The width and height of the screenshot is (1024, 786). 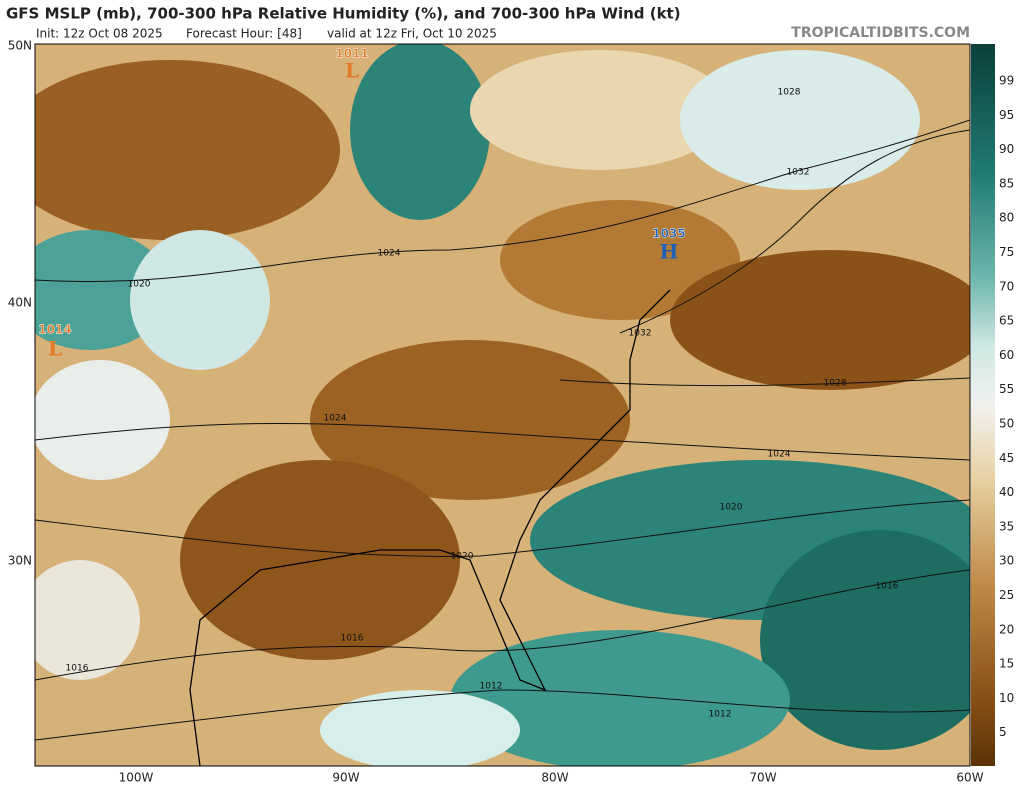 What do you see at coordinates (1006, 629) in the screenshot?
I see `colorbar-label: 20` at bounding box center [1006, 629].